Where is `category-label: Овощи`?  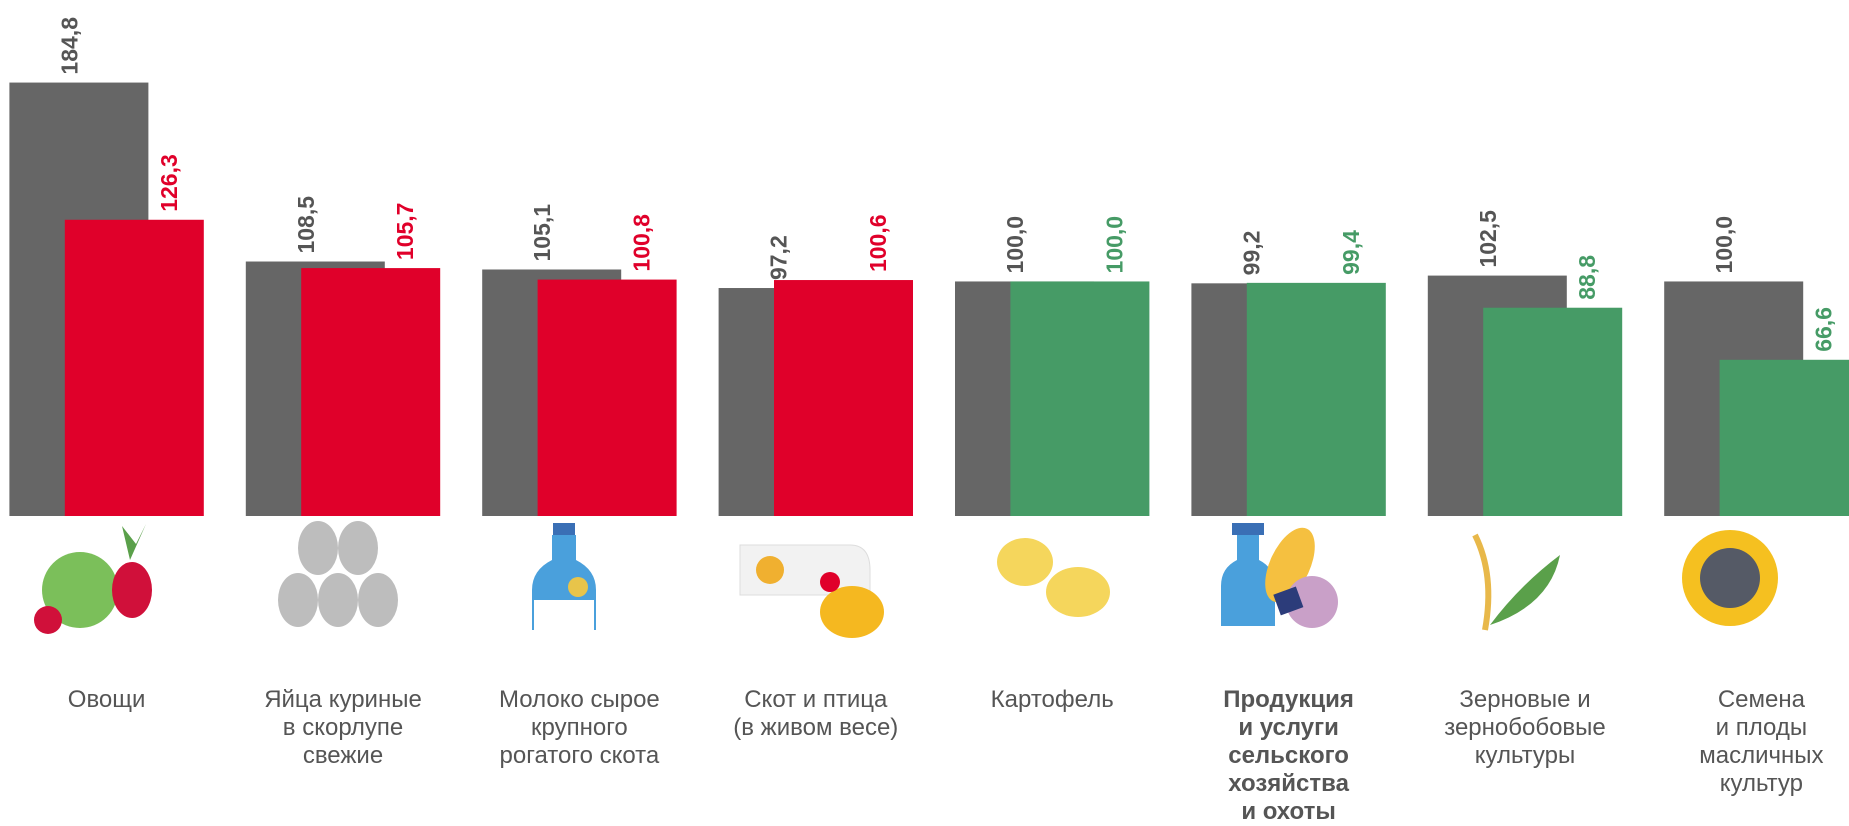
category-label: Овощи is located at coordinates (106, 699).